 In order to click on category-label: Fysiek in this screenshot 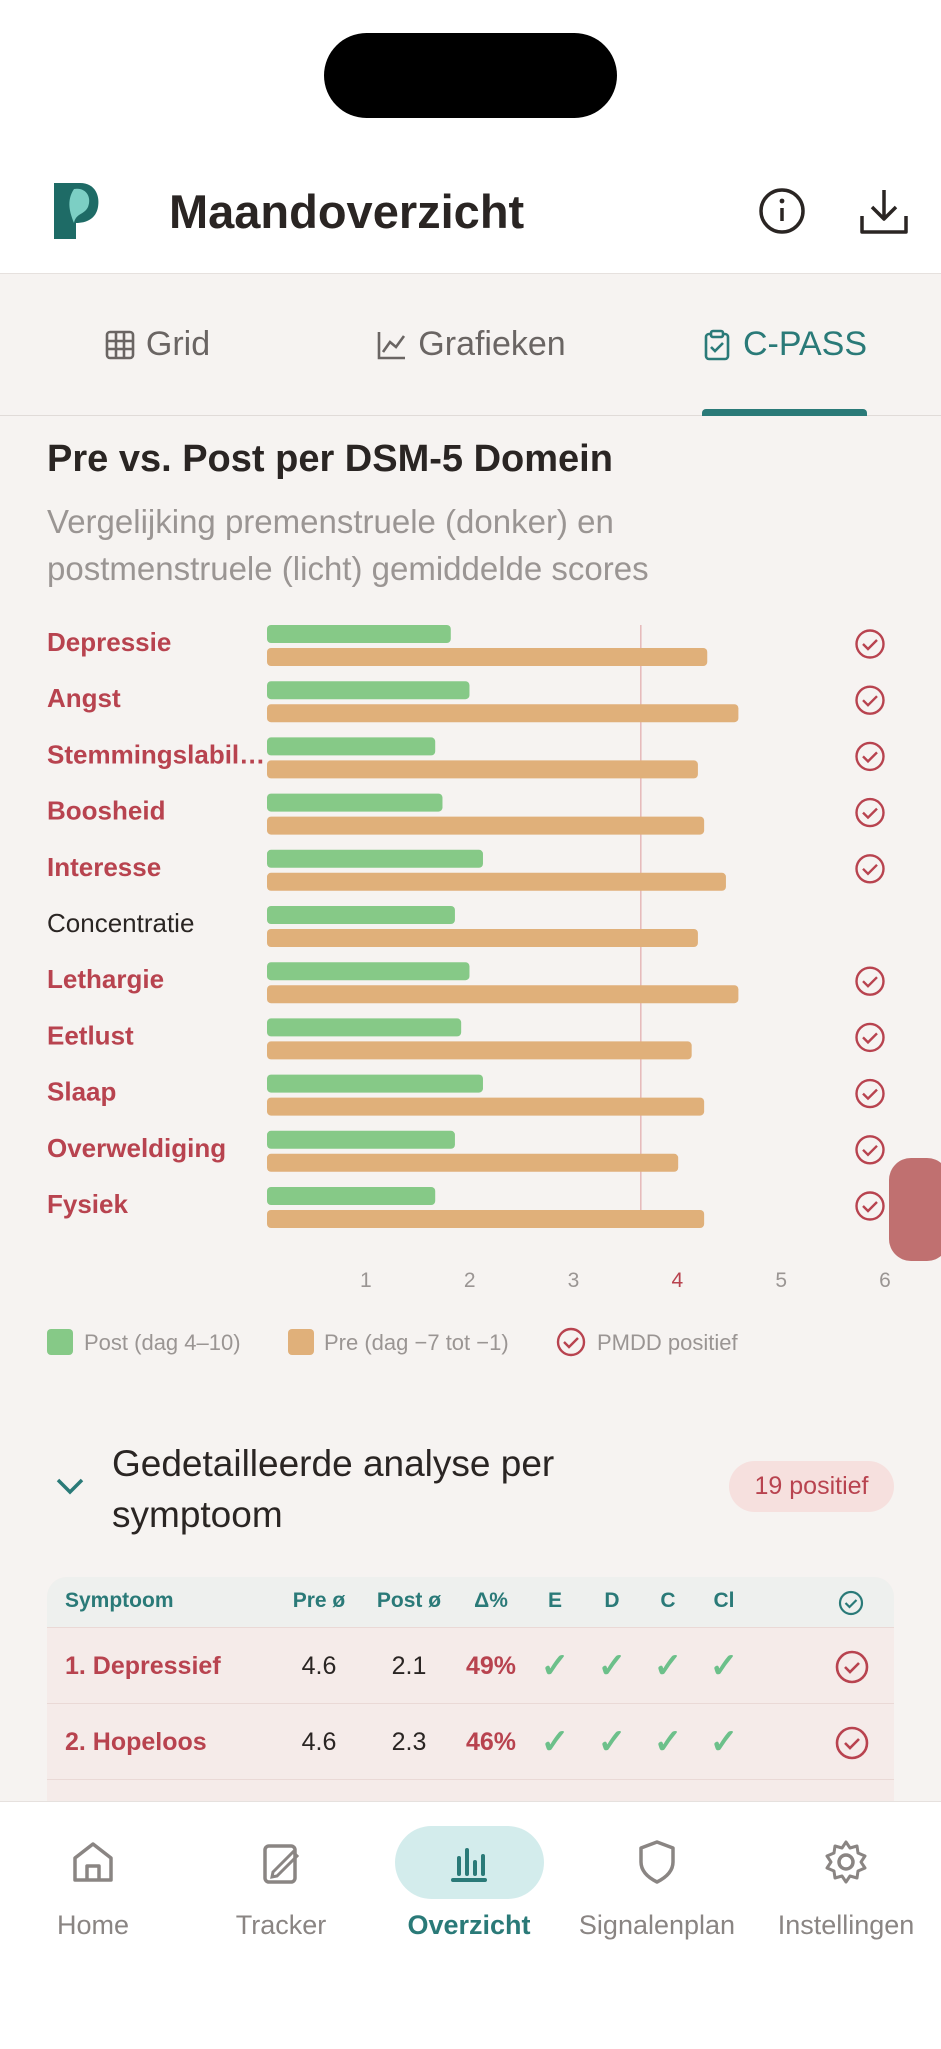, I will do `click(87, 1204)`.